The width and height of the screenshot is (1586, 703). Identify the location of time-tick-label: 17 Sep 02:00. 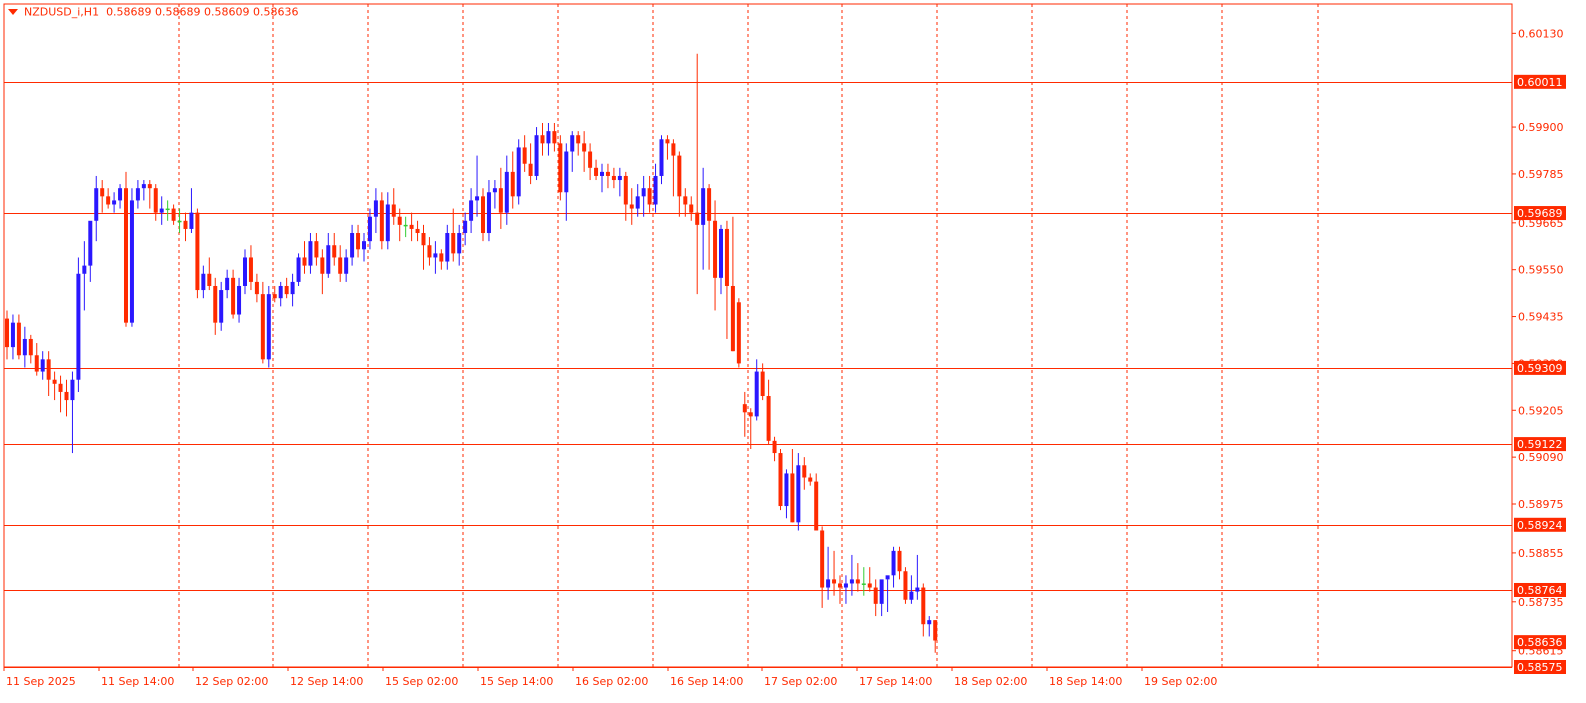
(800, 681).